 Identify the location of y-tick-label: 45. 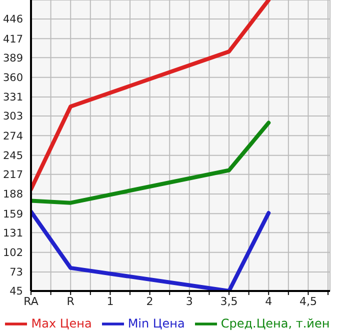
(16, 292).